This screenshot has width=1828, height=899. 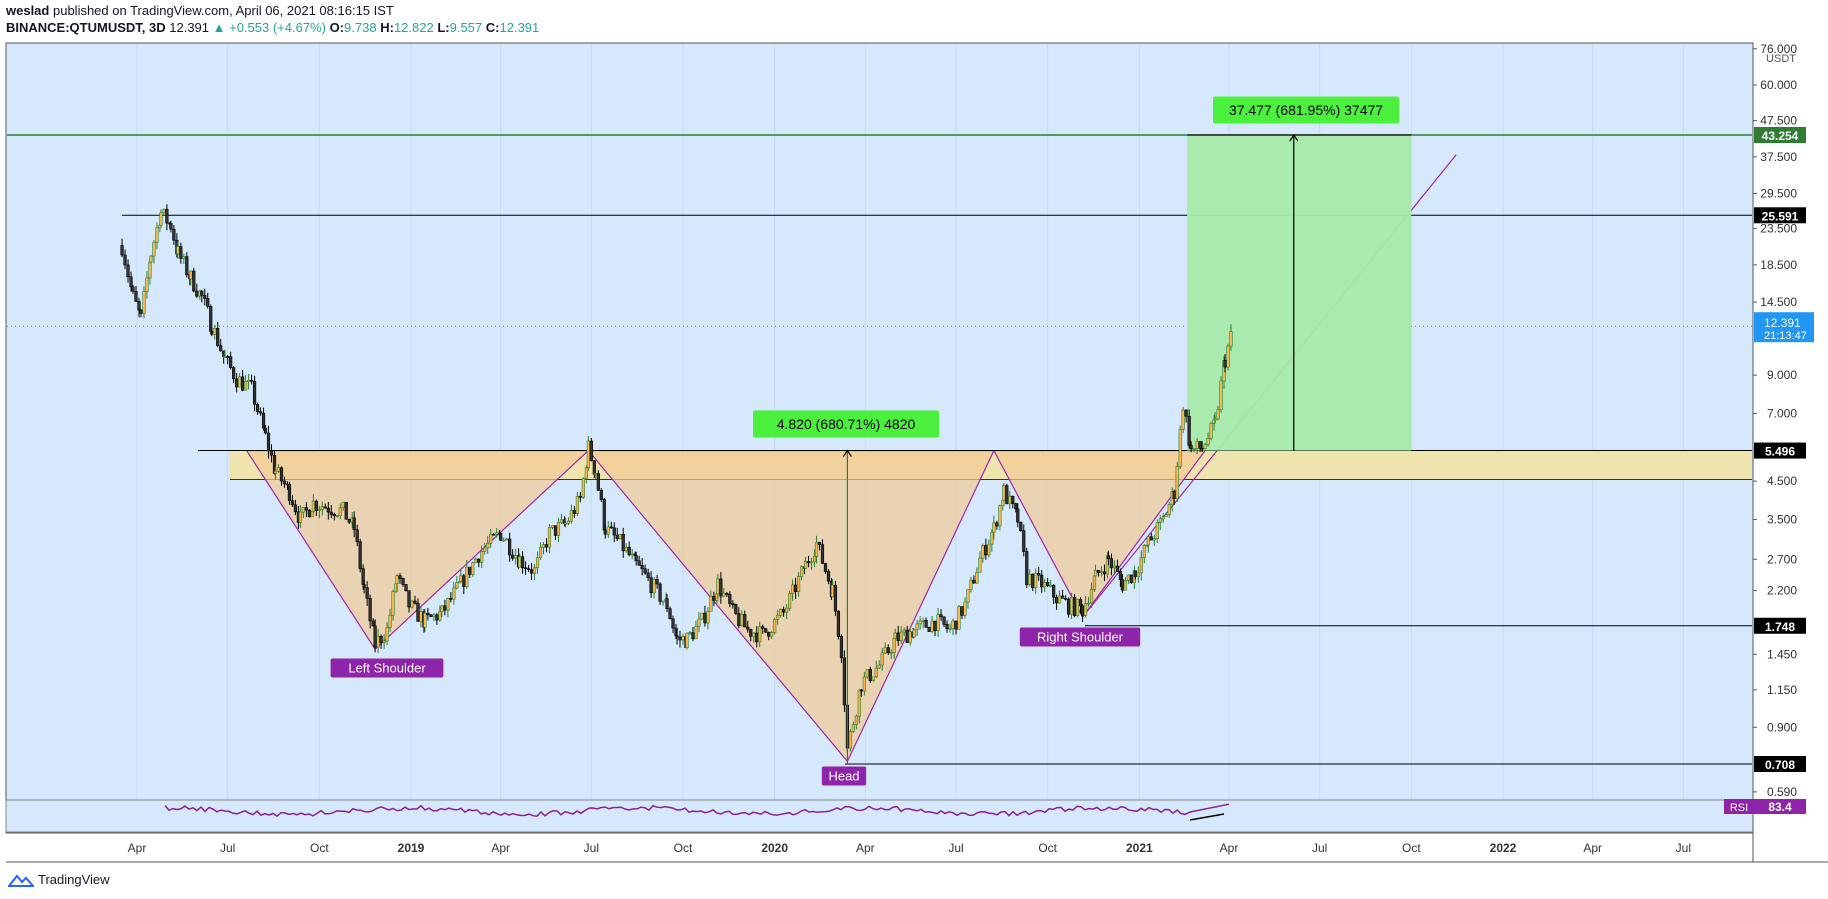 What do you see at coordinates (1080, 637) in the screenshot?
I see `right-shoulder-label-box` at bounding box center [1080, 637].